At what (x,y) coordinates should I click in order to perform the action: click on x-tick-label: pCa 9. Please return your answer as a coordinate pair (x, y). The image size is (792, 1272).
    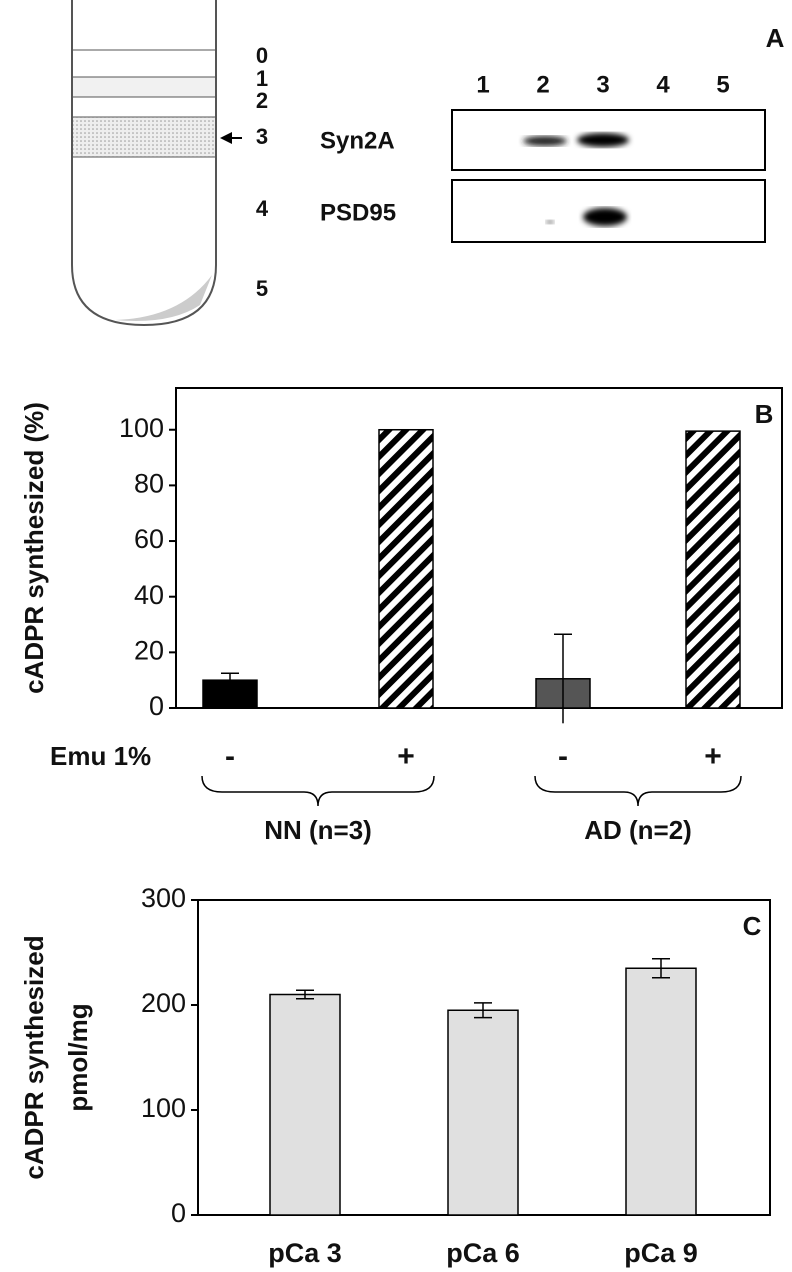
    Looking at the image, I should click on (661, 1253).